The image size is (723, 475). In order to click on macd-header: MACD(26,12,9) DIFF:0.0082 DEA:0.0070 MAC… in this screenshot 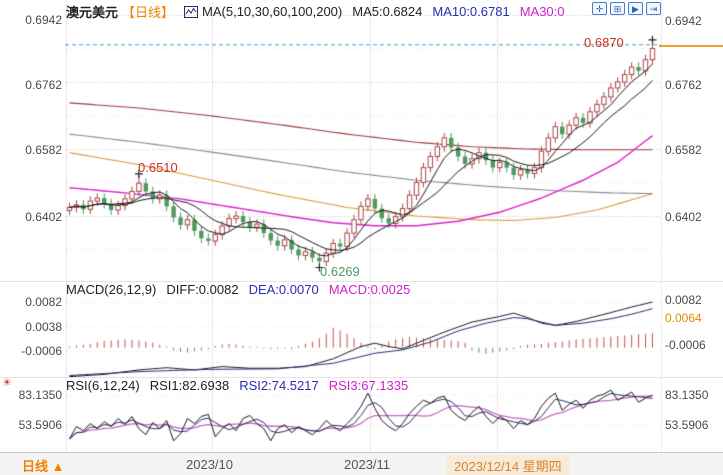, I will do `click(238, 289)`.